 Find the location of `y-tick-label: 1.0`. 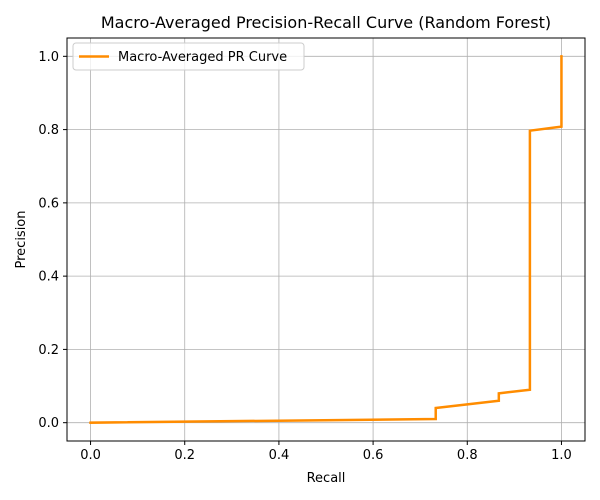

y-tick-label: 1.0 is located at coordinates (48, 57).